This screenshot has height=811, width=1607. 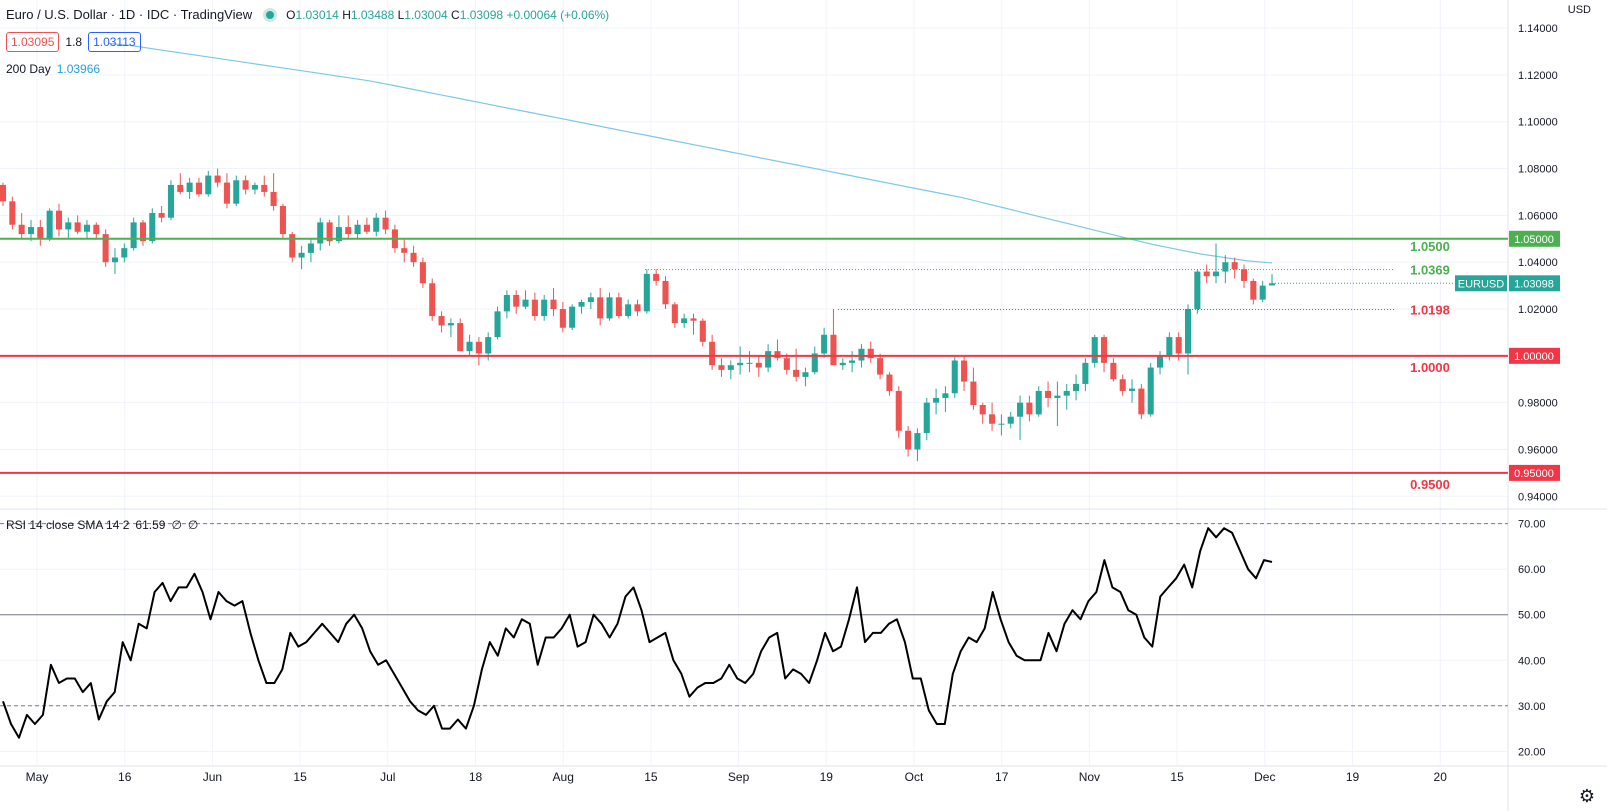 I want to click on rsi-tick-label: 40.00, so click(x=1532, y=661).